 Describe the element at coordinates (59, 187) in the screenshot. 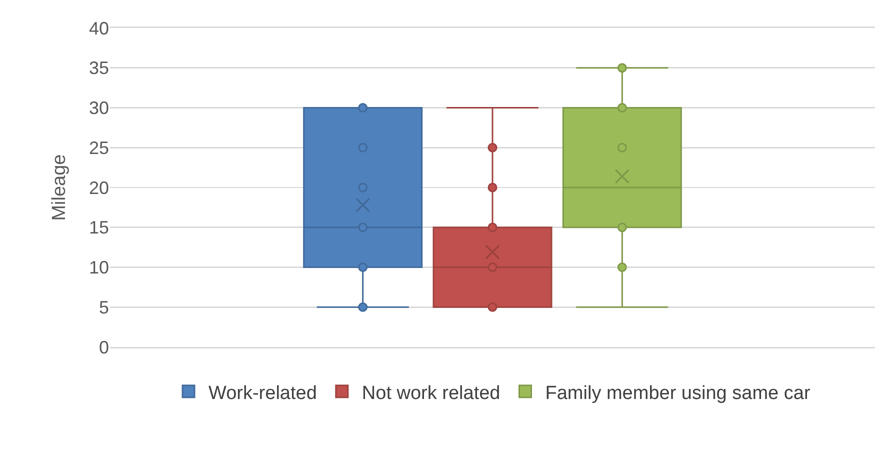

I see `y-axis-title: Mileage` at that location.